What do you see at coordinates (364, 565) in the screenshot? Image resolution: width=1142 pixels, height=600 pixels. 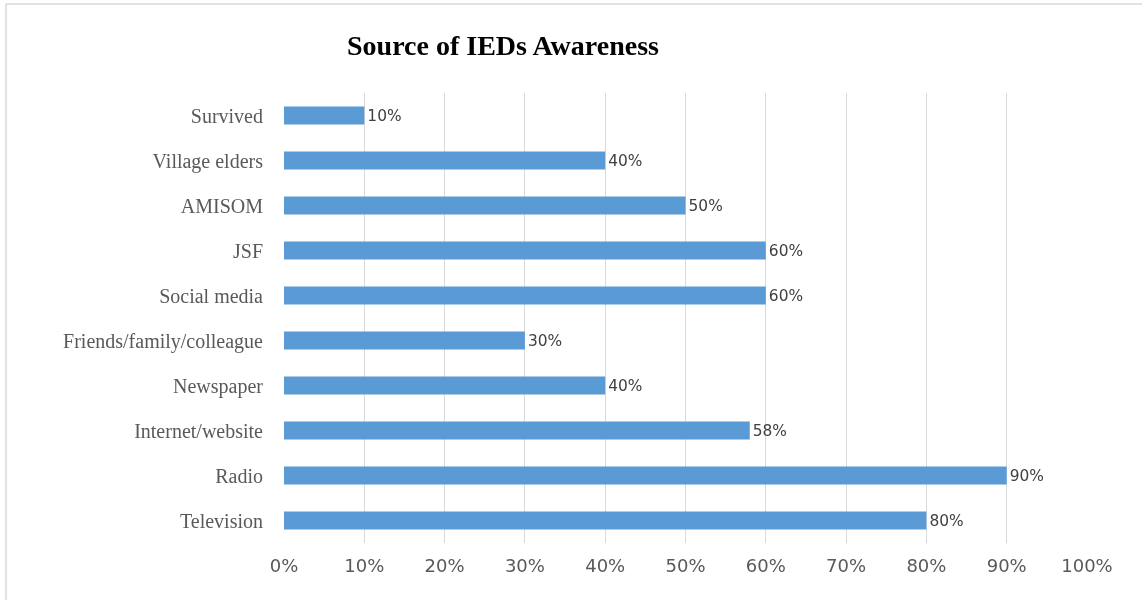 I see `x-tick-label: 10%` at bounding box center [364, 565].